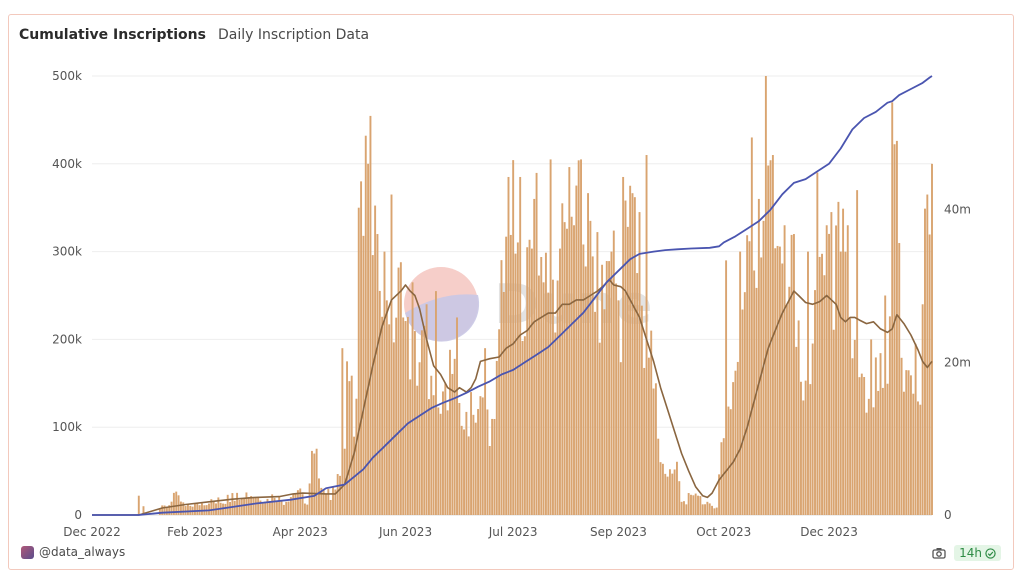 The image size is (1024, 577). I want to click on freshness-badge: 14h, so click(977, 553).